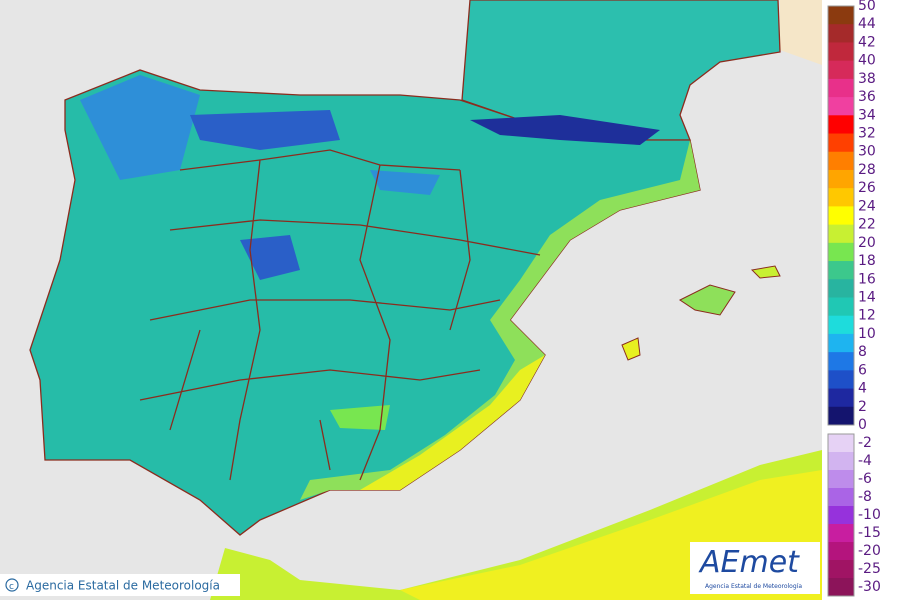 The image size is (900, 600). What do you see at coordinates (862, 389) in the screenshot?
I see `legend-label: 4` at bounding box center [862, 389].